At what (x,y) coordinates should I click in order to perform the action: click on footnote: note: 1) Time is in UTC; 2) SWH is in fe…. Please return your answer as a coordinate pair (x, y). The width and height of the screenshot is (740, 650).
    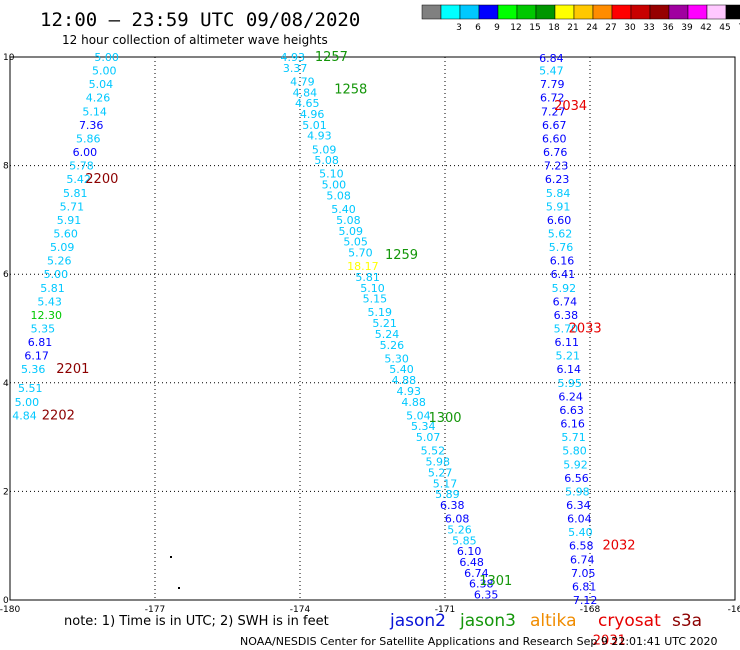
    Looking at the image, I should click on (196, 621).